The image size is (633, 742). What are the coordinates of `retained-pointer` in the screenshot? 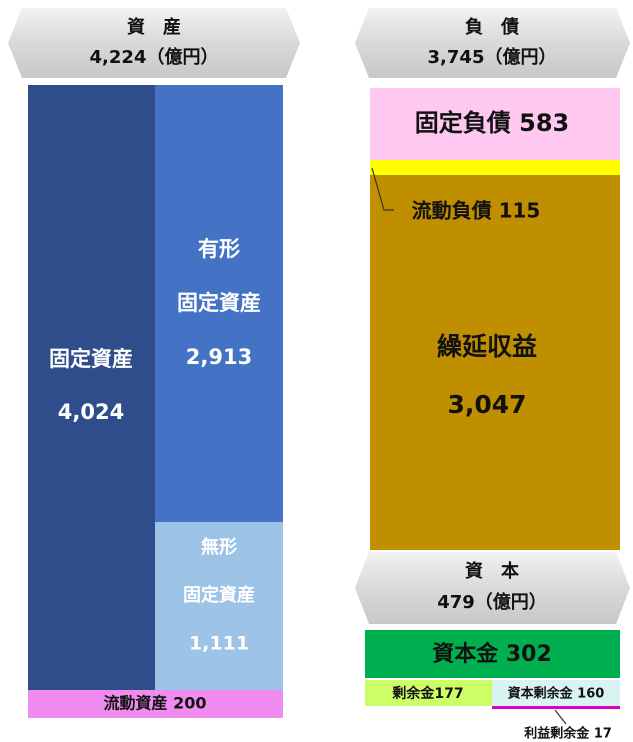 It's located at (560, 717).